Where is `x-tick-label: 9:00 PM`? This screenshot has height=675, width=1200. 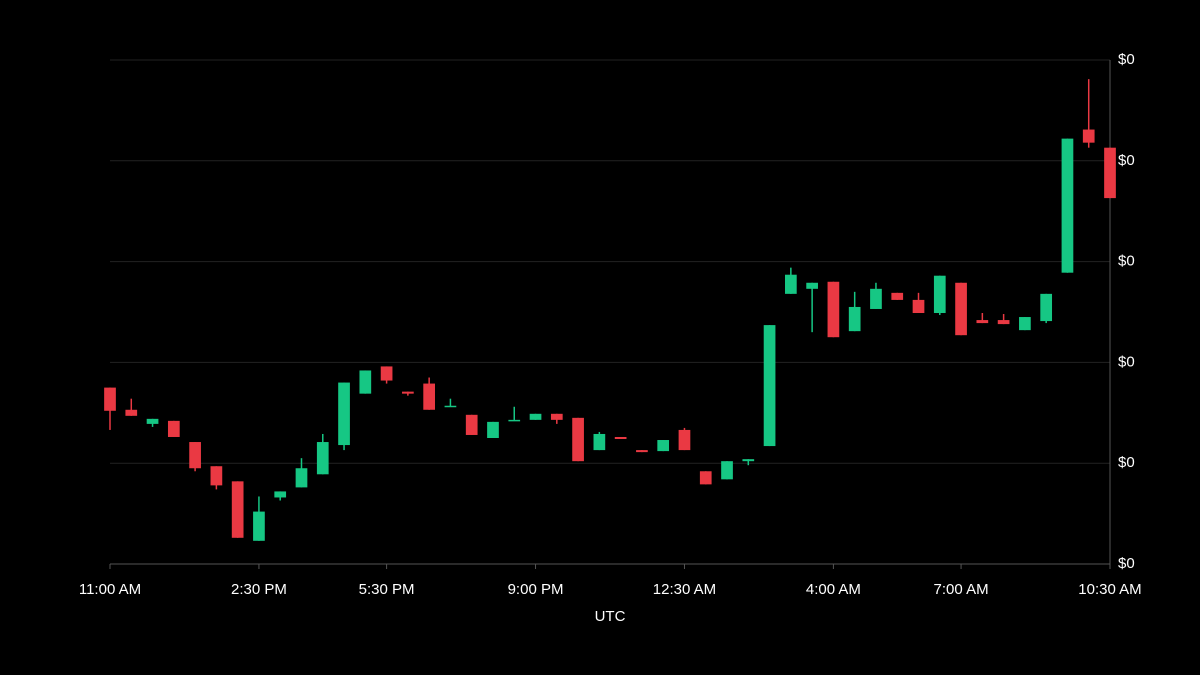
x-tick-label: 9:00 PM is located at coordinates (536, 589).